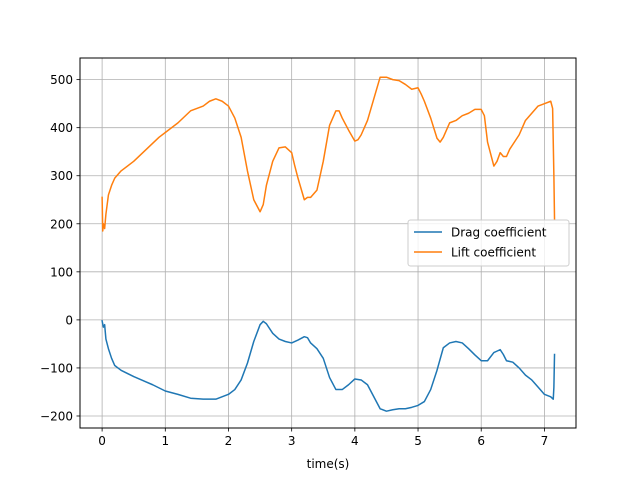 Image resolution: width=640 pixels, height=480 pixels. Describe the element at coordinates (102, 441) in the screenshot. I see `x-tick-label: 0` at that location.